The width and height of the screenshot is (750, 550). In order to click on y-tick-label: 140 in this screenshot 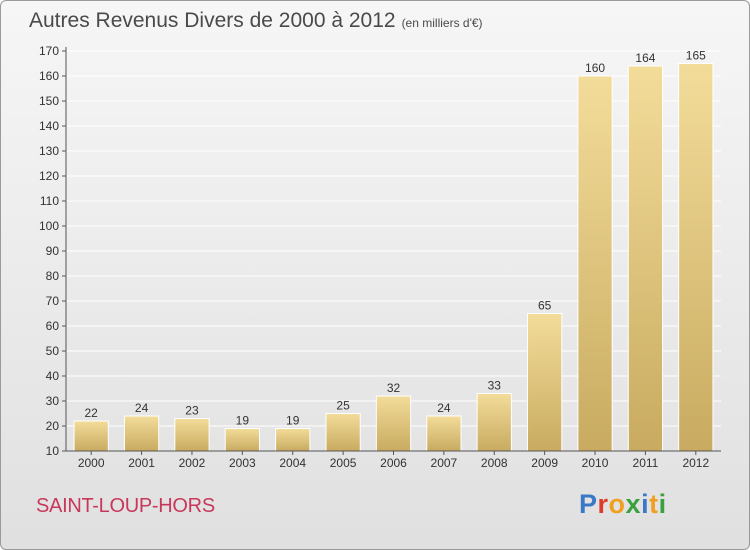, I will do `click(49, 126)`.